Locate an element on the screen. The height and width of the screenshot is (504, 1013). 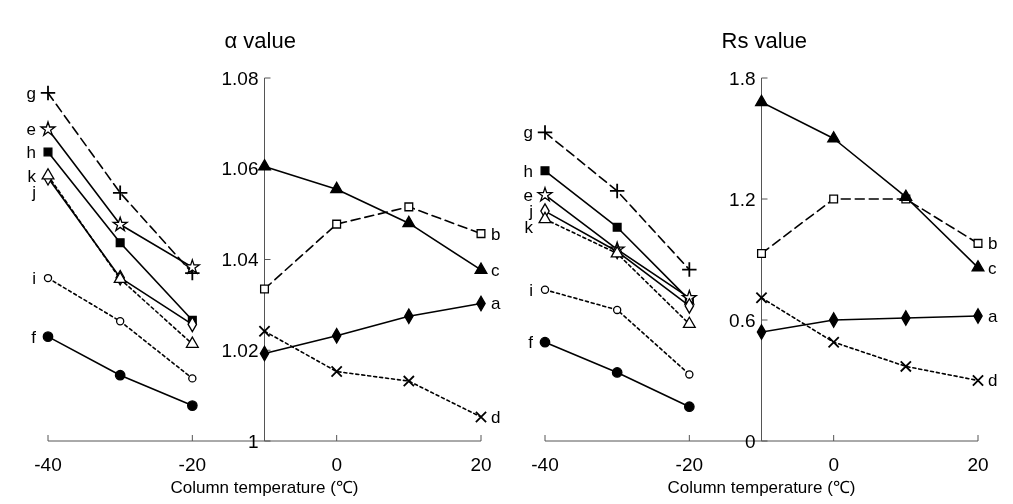
y-tick-label: 1.02 is located at coordinates (240, 350).